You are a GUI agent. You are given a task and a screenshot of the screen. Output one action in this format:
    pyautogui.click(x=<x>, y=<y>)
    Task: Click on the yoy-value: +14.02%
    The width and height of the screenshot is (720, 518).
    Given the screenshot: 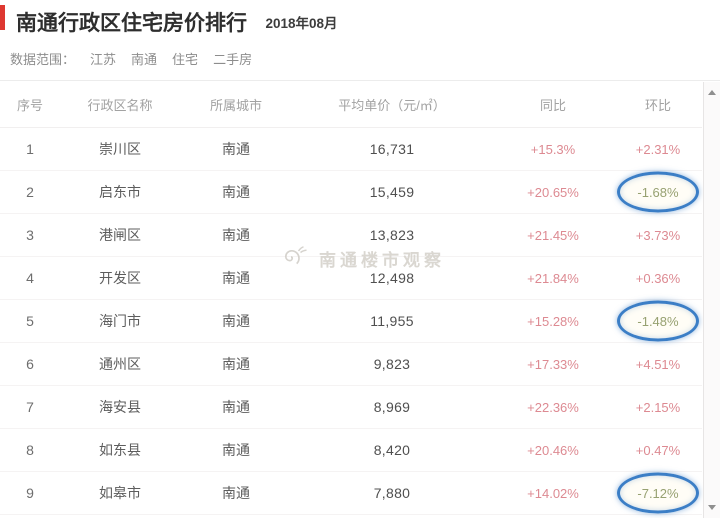 What is the action you would take?
    pyautogui.click(x=553, y=493)
    